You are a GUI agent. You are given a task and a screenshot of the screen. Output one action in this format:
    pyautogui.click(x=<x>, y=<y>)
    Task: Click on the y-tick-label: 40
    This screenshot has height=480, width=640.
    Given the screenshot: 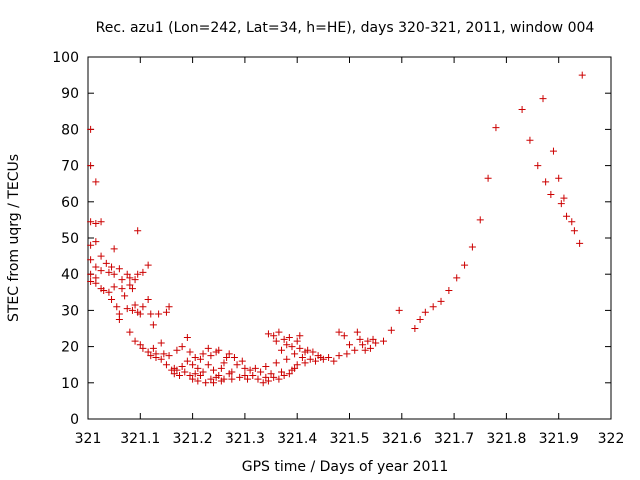 What is the action you would take?
    pyautogui.click(x=70, y=275)
    